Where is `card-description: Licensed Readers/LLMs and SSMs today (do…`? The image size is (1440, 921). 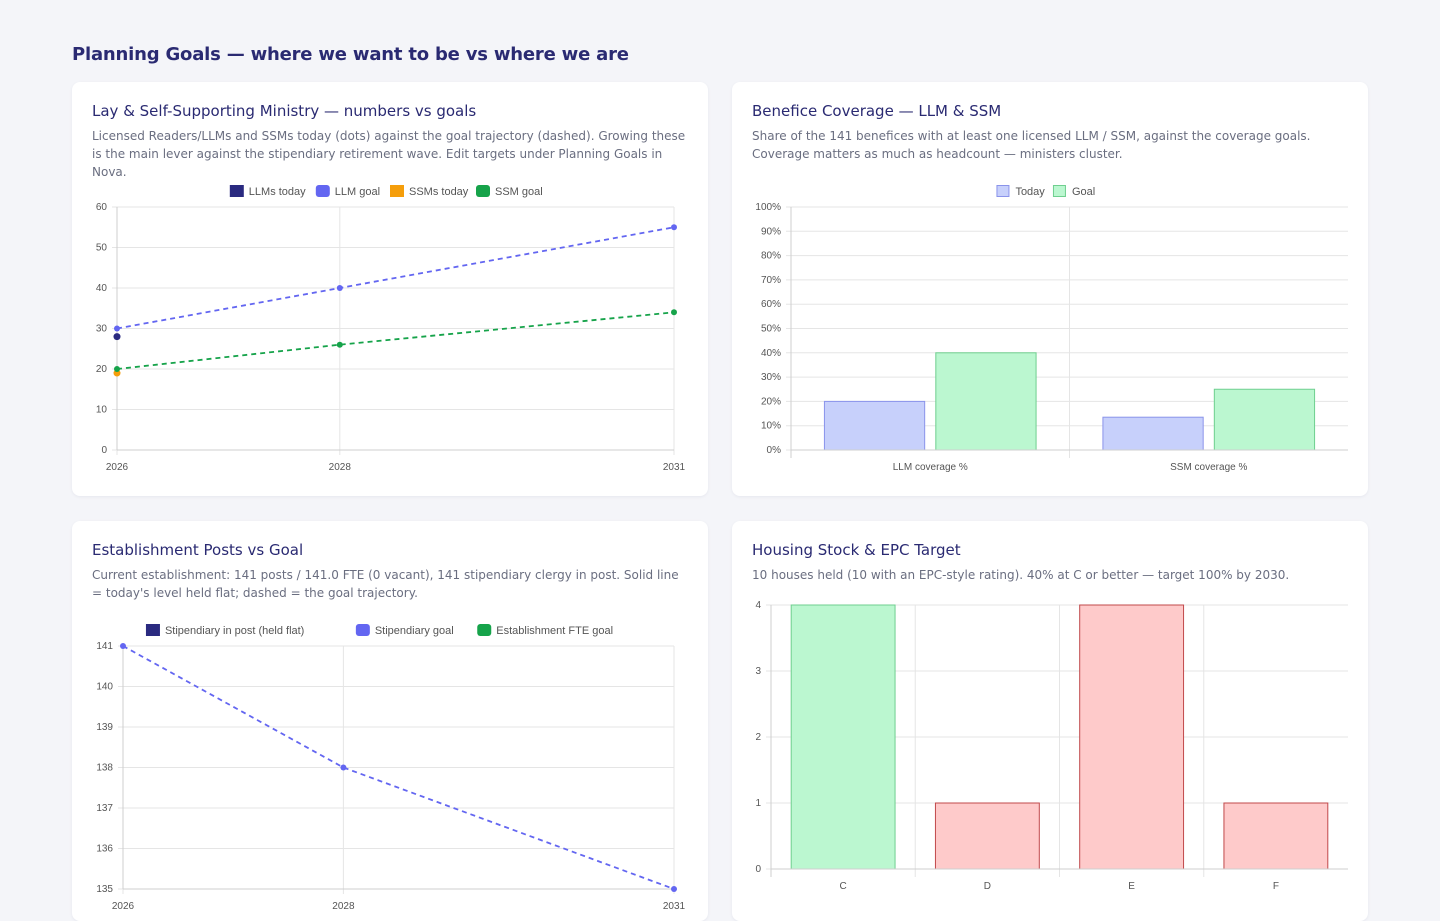
card-description: Licensed Readers/LLMs and SSMs today (do… is located at coordinates (389, 154).